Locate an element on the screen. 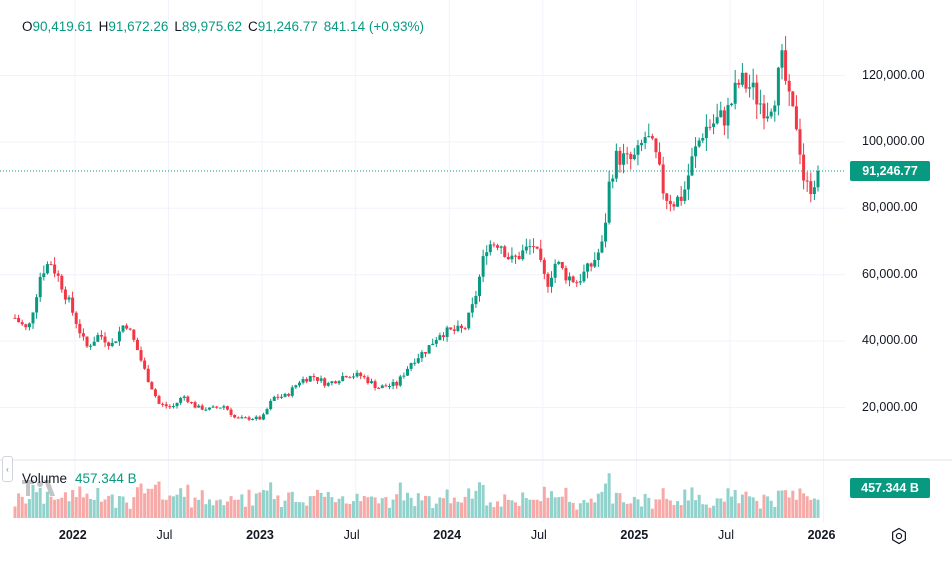  volume-value: 457.344 B is located at coordinates (106, 478).